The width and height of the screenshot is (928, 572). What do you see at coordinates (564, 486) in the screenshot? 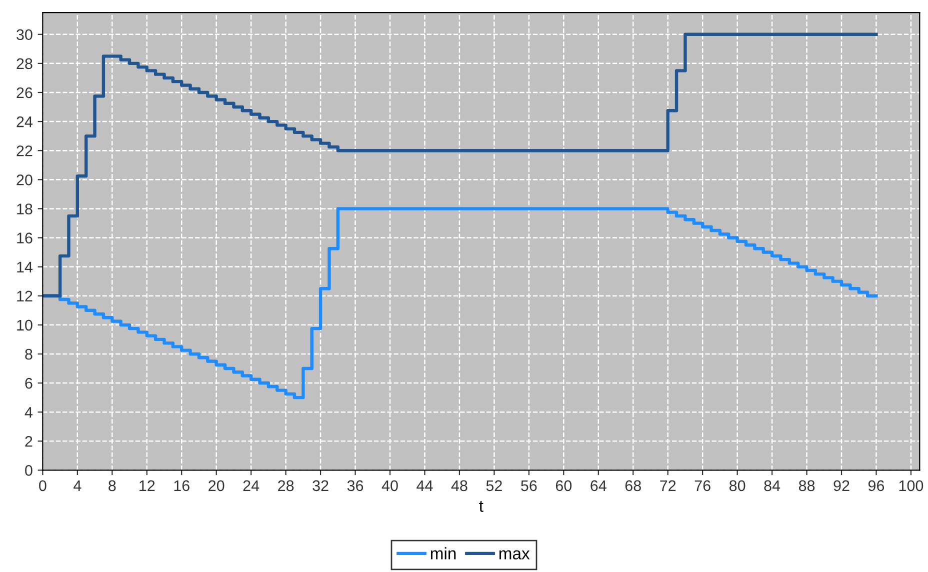
I see `x-tick-label: 60` at bounding box center [564, 486].